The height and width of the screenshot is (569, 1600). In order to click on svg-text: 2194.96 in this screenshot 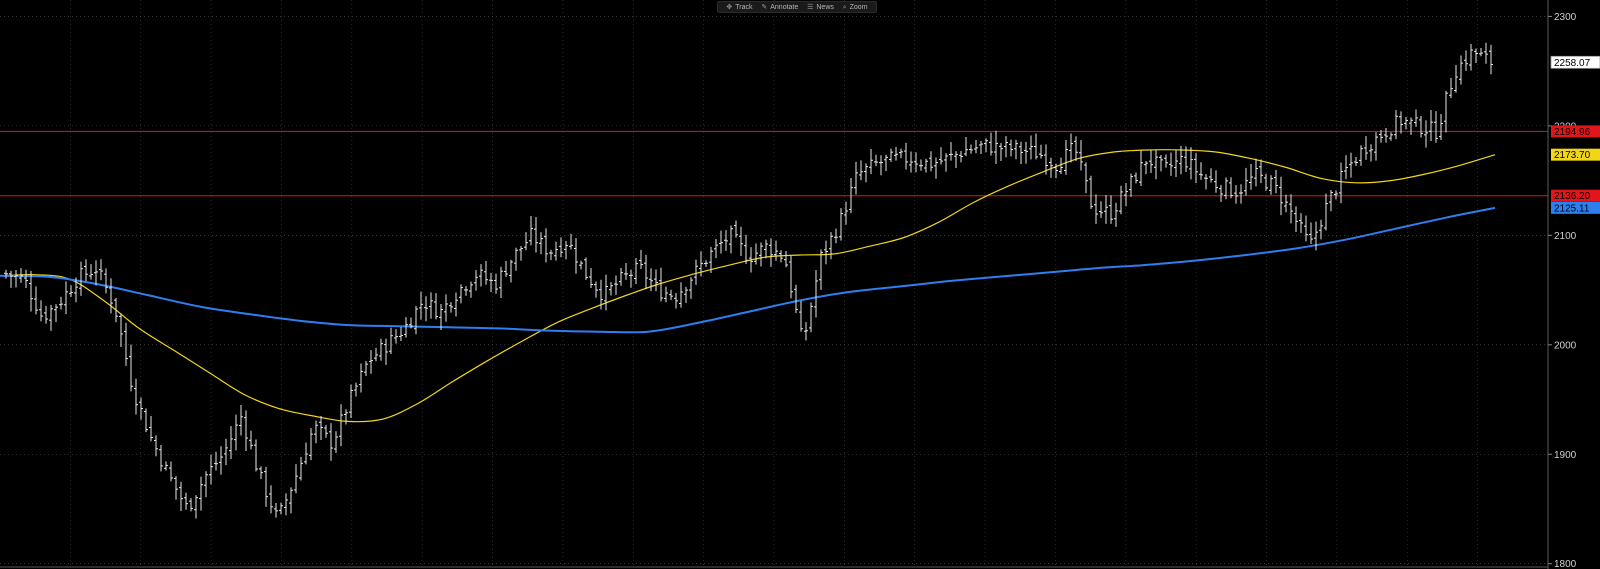, I will do `click(1572, 132)`.